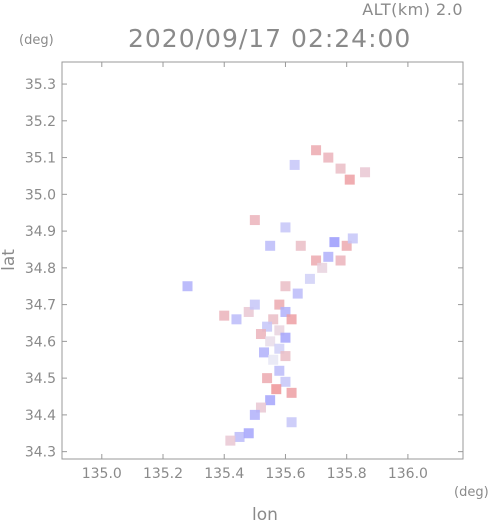 This screenshot has width=491, height=525. I want to click on y-tick-label: 35.3, so click(40, 85).